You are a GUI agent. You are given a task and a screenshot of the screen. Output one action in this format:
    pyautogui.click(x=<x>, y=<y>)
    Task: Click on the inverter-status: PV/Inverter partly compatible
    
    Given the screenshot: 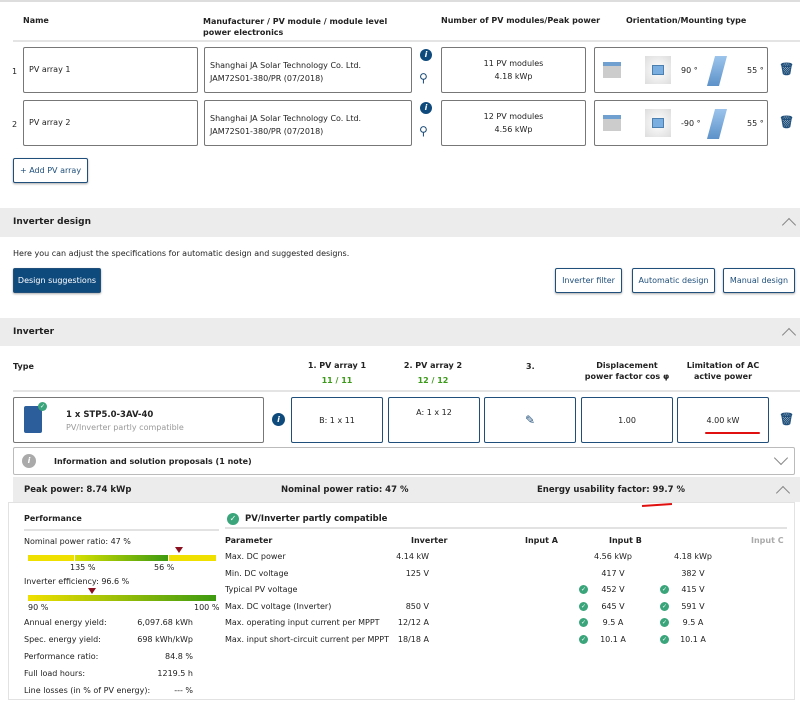 What is the action you would take?
    pyautogui.click(x=125, y=427)
    